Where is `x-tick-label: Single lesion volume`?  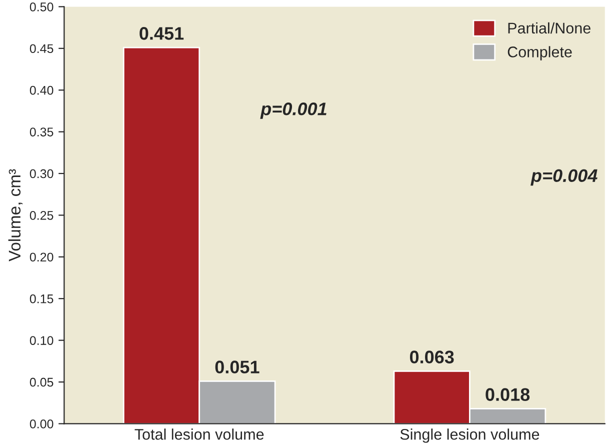 x-tick-label: Single lesion volume is located at coordinates (470, 435).